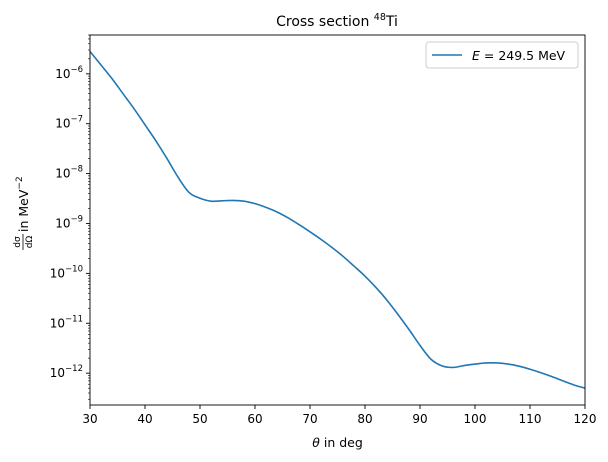  Describe the element at coordinates (476, 55) in the screenshot. I see `legend-label-var: E` at that location.